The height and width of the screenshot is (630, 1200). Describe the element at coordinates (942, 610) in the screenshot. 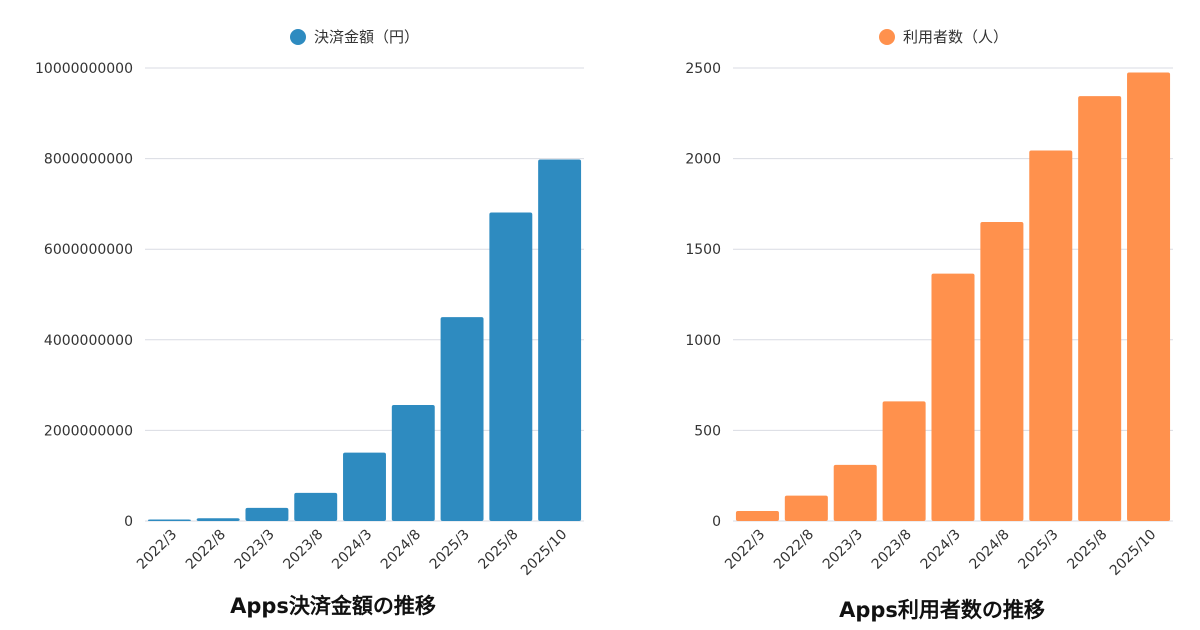

I see `chart-title-users: Apps利用者数の推移` at that location.